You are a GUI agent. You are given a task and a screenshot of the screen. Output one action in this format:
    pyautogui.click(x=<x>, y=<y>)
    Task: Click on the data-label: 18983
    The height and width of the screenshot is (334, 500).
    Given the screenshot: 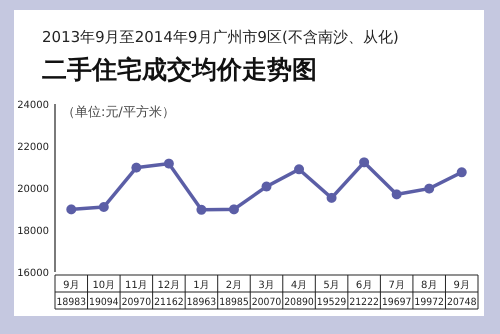 What is the action you would take?
    pyautogui.click(x=72, y=302)
    